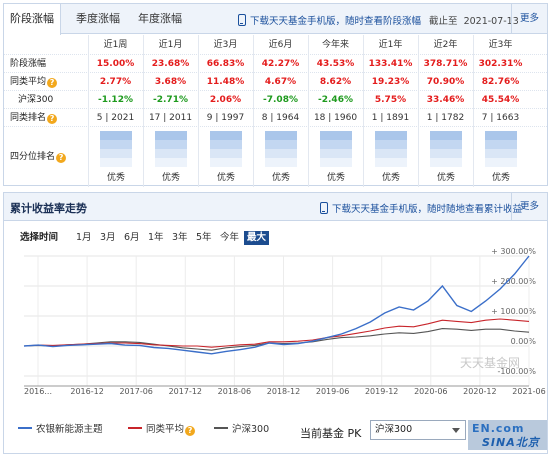 The width and height of the screenshot is (551, 457). I want to click on chevron-down-icon, so click(456, 430).